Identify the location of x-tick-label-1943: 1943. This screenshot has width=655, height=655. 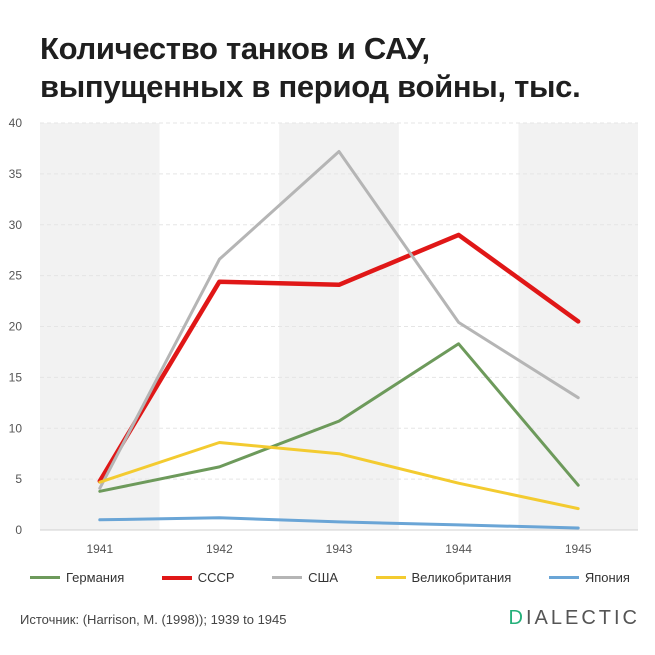
(339, 549).